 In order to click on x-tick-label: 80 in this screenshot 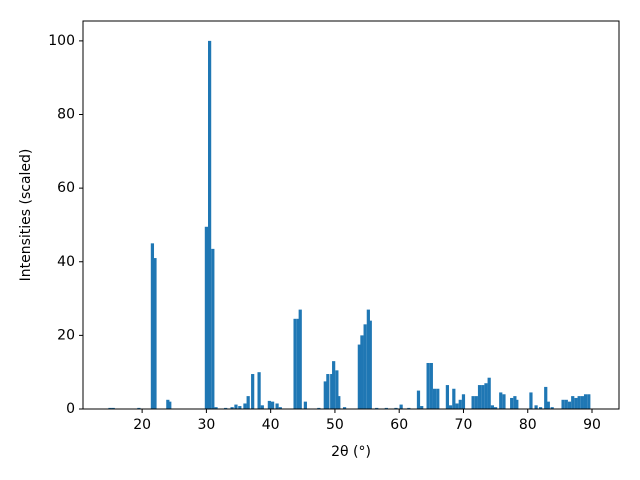, I will do `click(528, 425)`.